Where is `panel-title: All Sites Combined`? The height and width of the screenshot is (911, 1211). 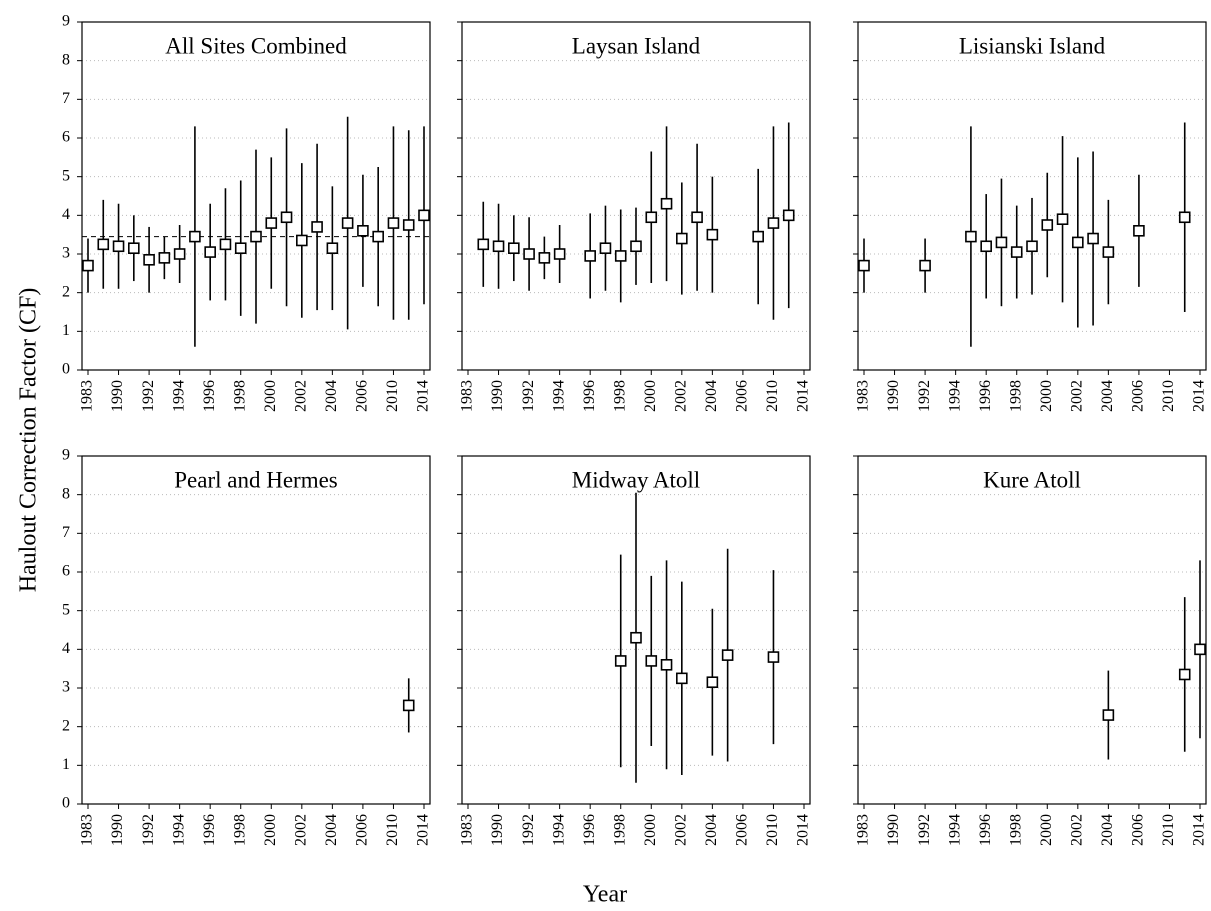
panel-title: All Sites Combined is located at coordinates (256, 45).